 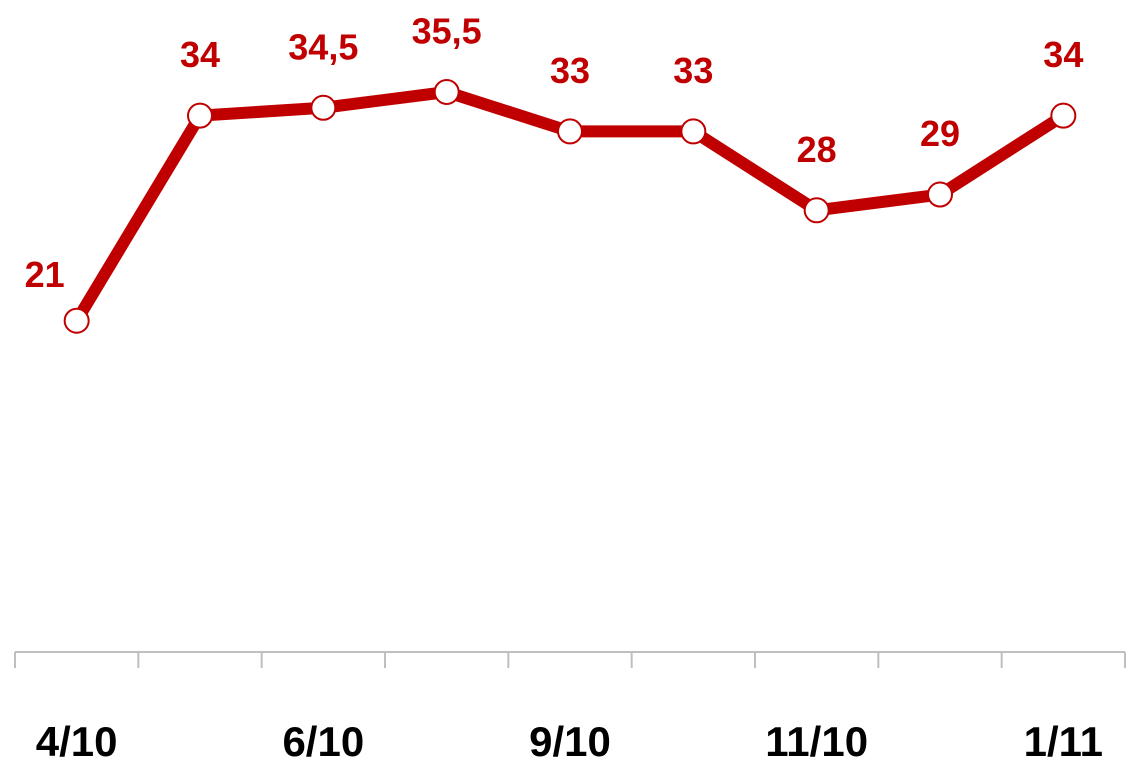 What do you see at coordinates (1063, 741) in the screenshot?
I see `x-tick-label: 1/11` at bounding box center [1063, 741].